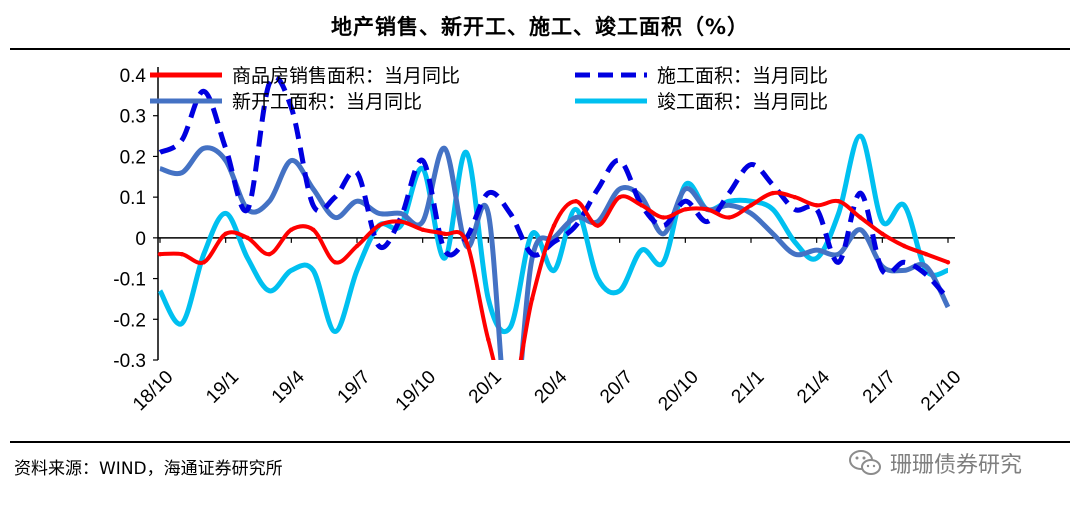 This screenshot has width=1080, height=509. I want to click on x-tick-label: 19/4, so click(288, 386).